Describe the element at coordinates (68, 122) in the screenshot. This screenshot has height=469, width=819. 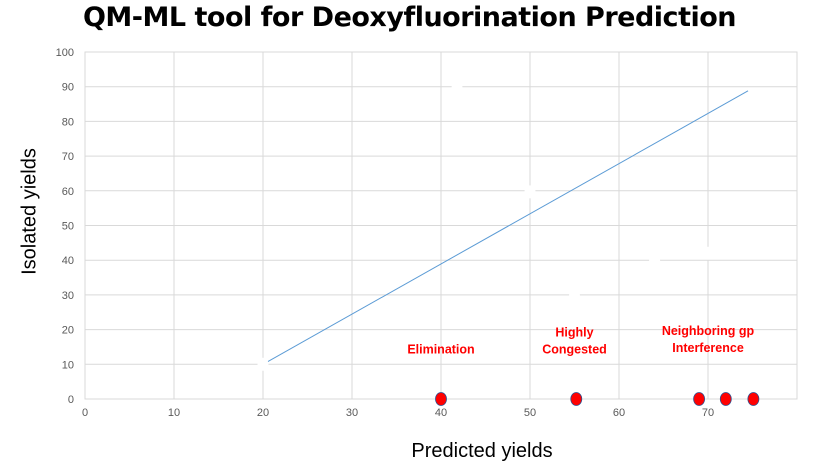
I see `y-tick-label: 80` at that location.